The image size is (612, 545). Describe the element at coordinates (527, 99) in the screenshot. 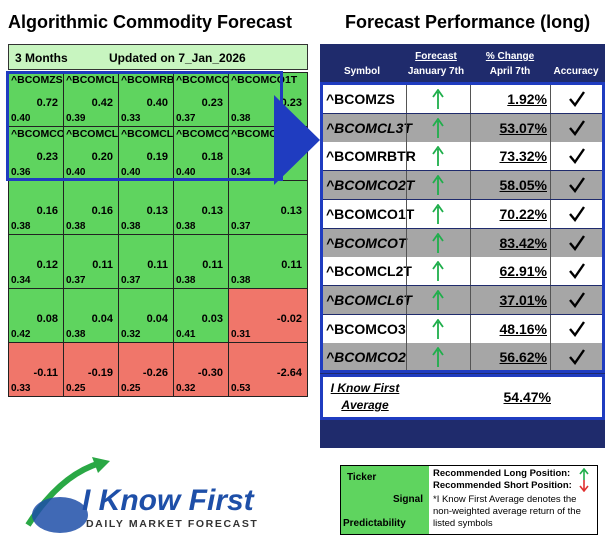

I see `change: 1.92%` at that location.